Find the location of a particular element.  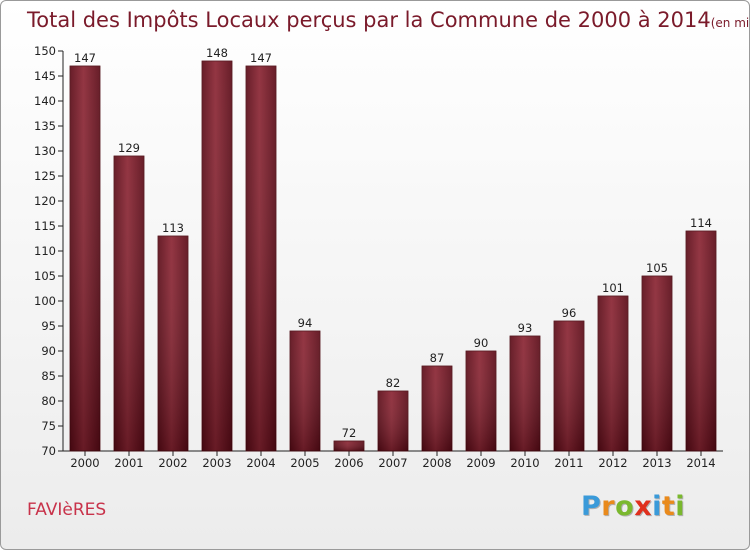

y-tick-label: 105 is located at coordinates (45, 276).